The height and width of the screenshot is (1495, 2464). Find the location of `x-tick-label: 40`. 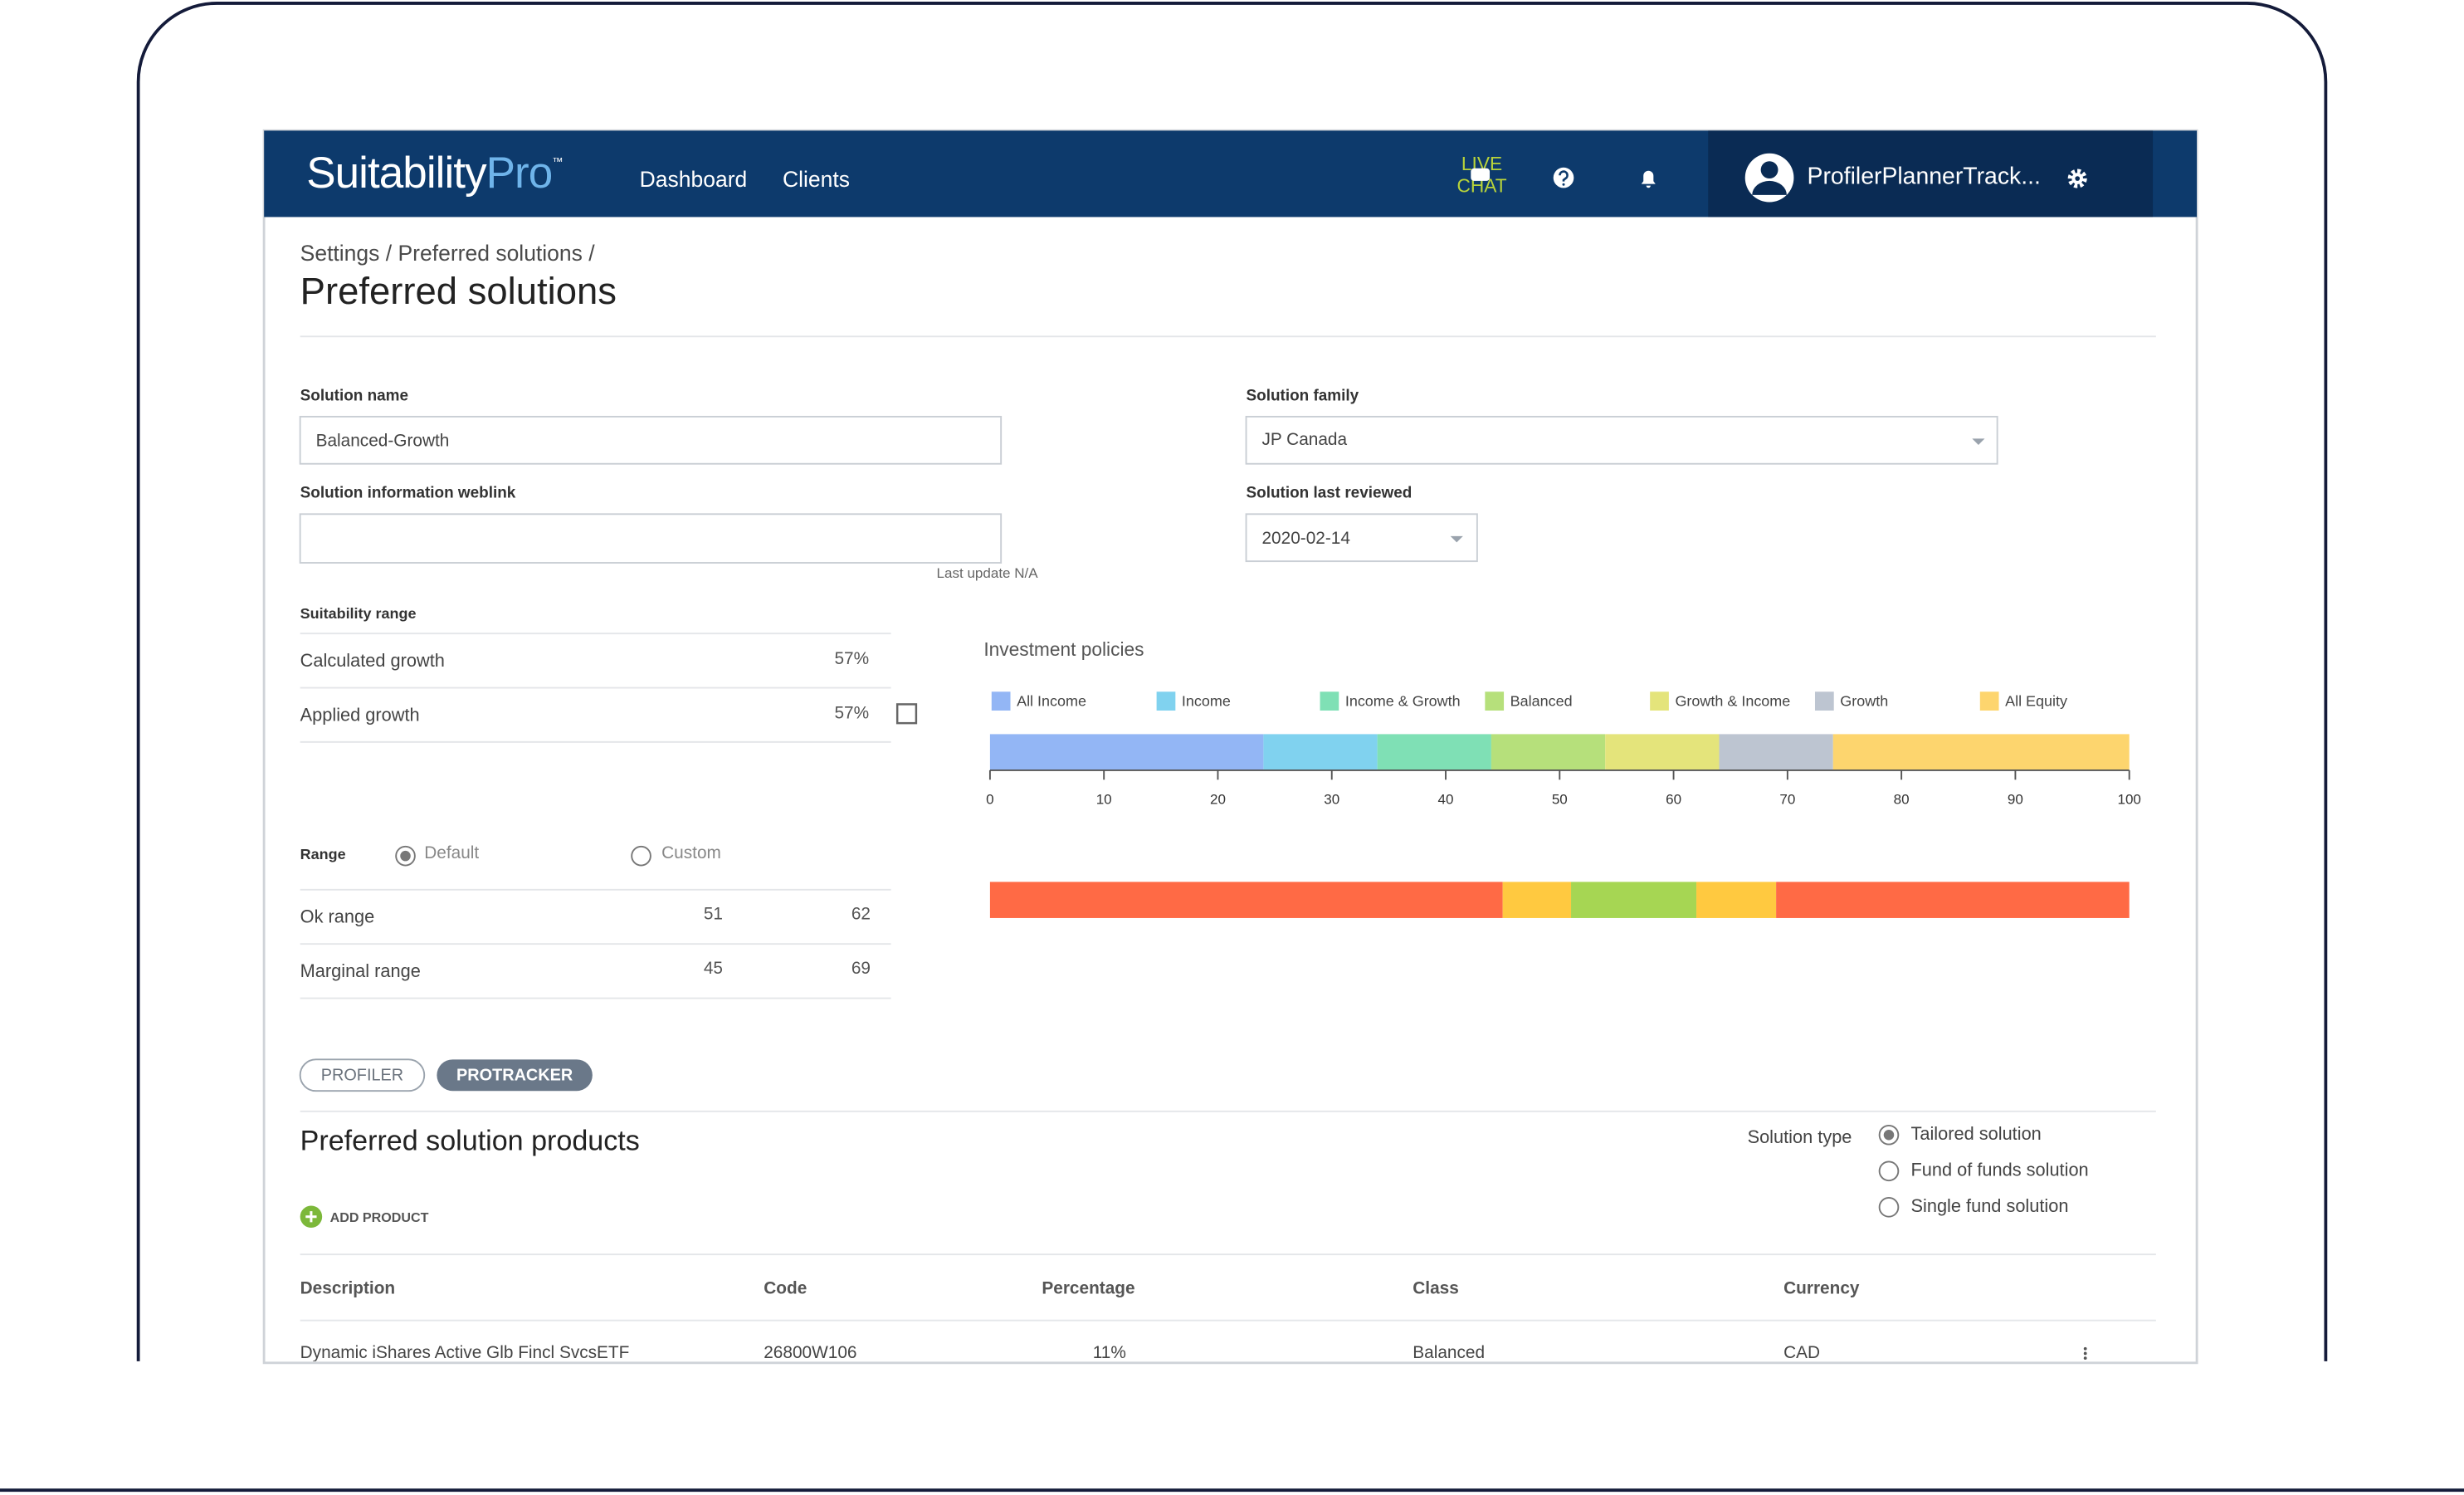

x-tick-label: 40 is located at coordinates (1446, 799).